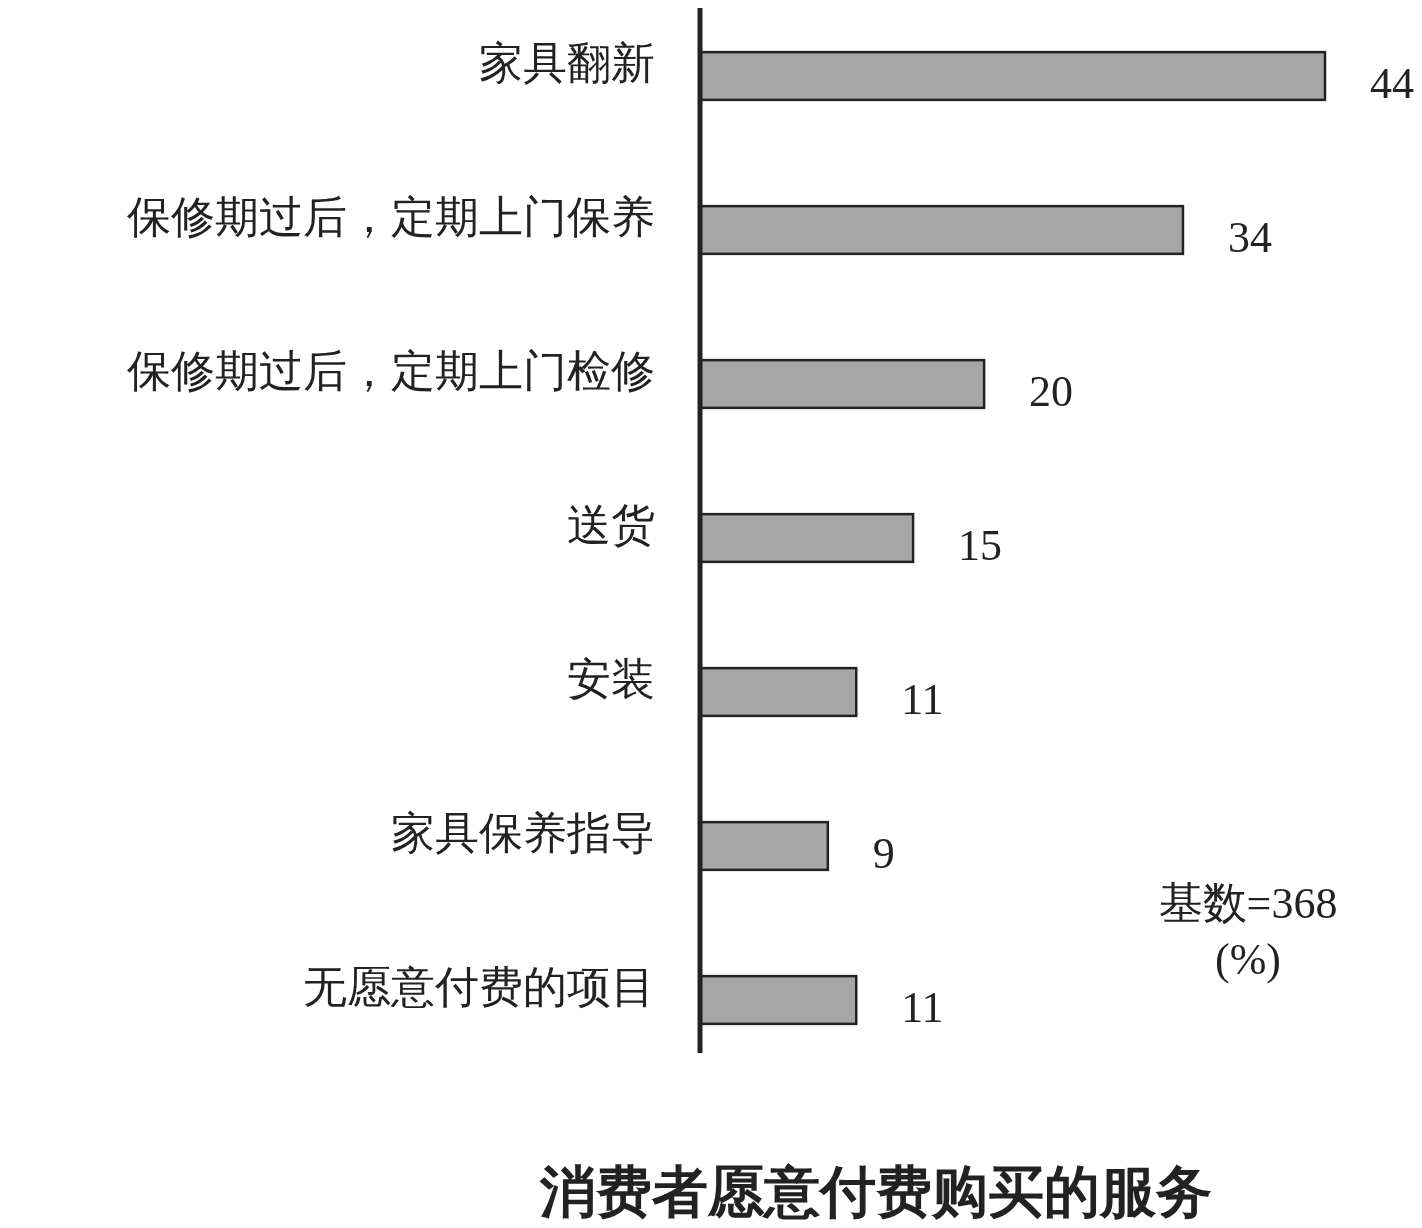 This screenshot has height=1228, width=1422. Describe the element at coordinates (875, 1191) in the screenshot. I see `text: 消费者愿意付费购买的服务` at that location.